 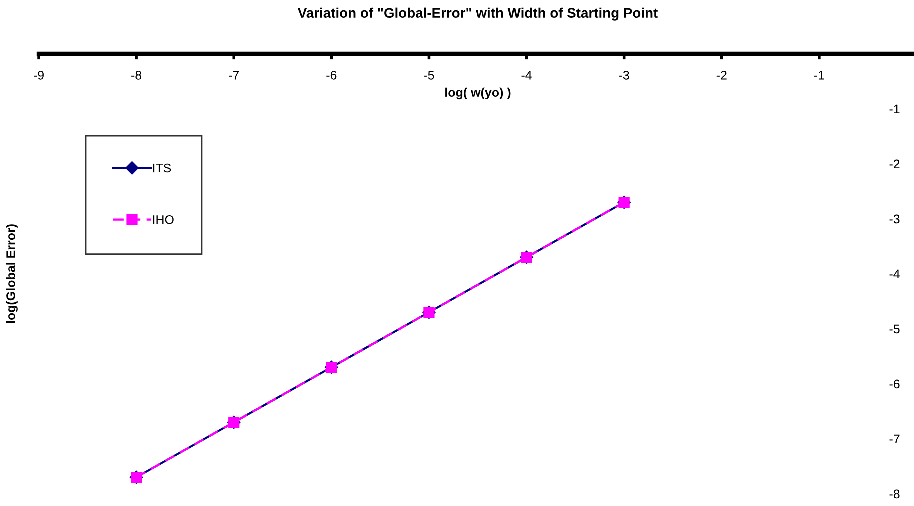 I want to click on x-tick-label: -1, so click(x=819, y=75).